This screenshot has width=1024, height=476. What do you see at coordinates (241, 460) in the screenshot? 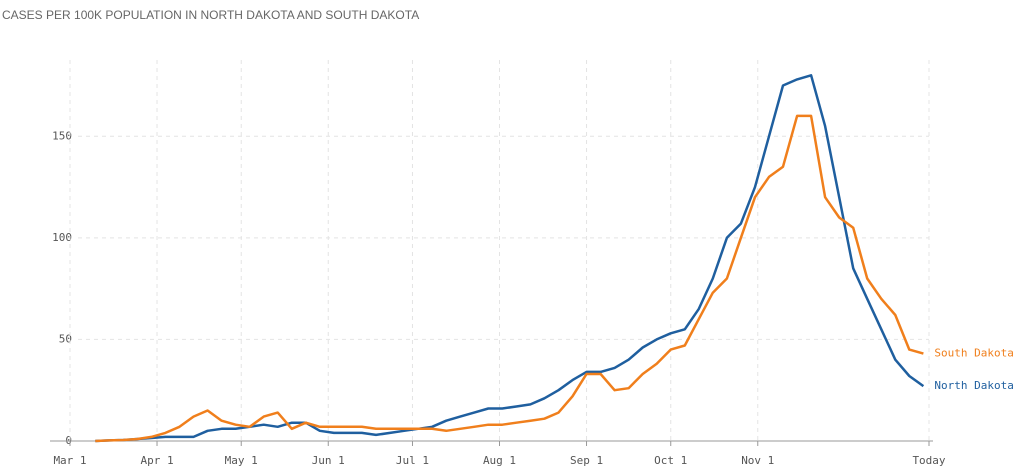
I see `x-tick-label: May 1` at bounding box center [241, 460].